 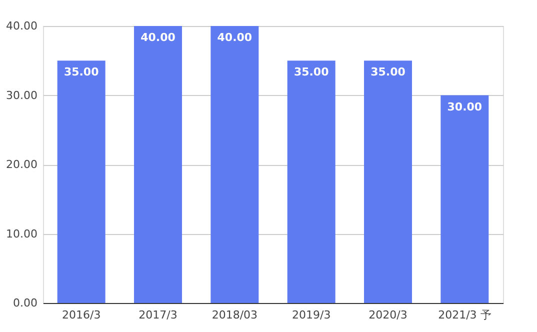 What do you see at coordinates (158, 315) in the screenshot?
I see `x-tick-label: 2017/3` at bounding box center [158, 315].